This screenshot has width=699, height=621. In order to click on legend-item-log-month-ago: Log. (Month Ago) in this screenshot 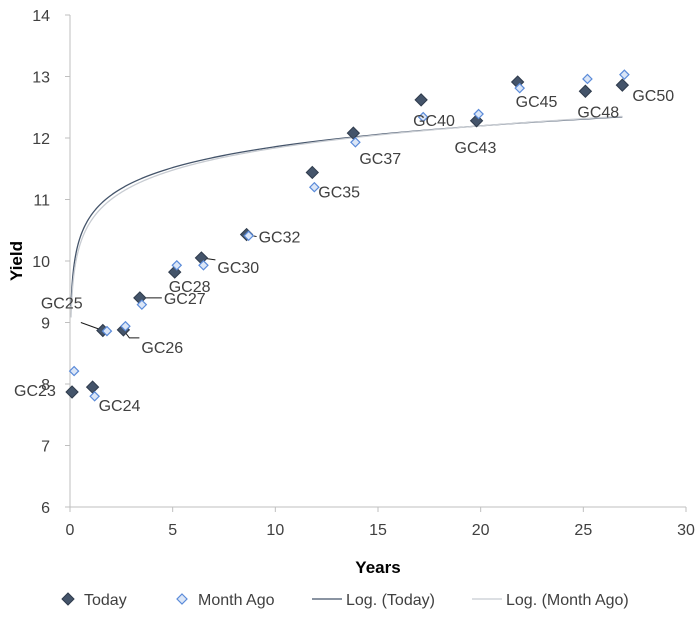, I will do `click(550, 600)`.